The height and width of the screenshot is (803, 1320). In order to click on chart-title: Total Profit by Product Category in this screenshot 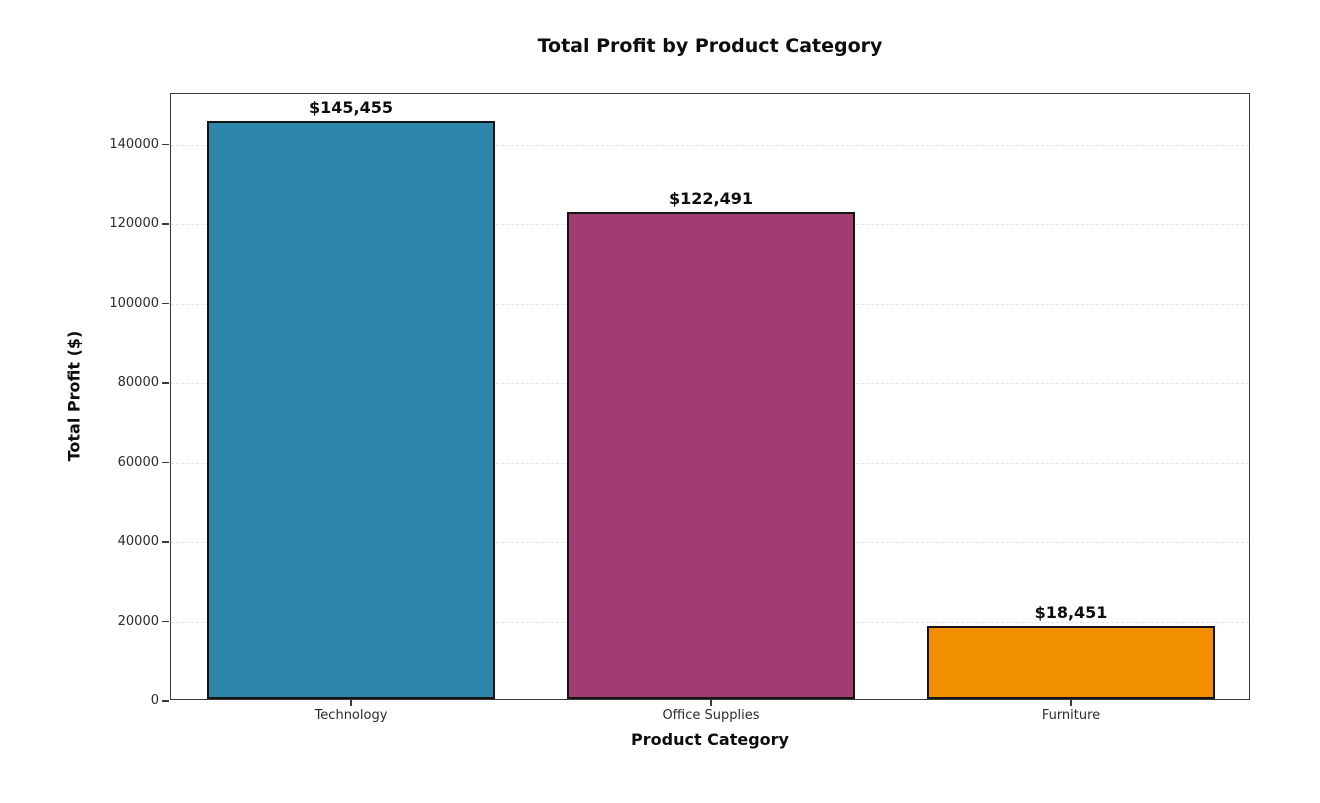, I will do `click(710, 46)`.